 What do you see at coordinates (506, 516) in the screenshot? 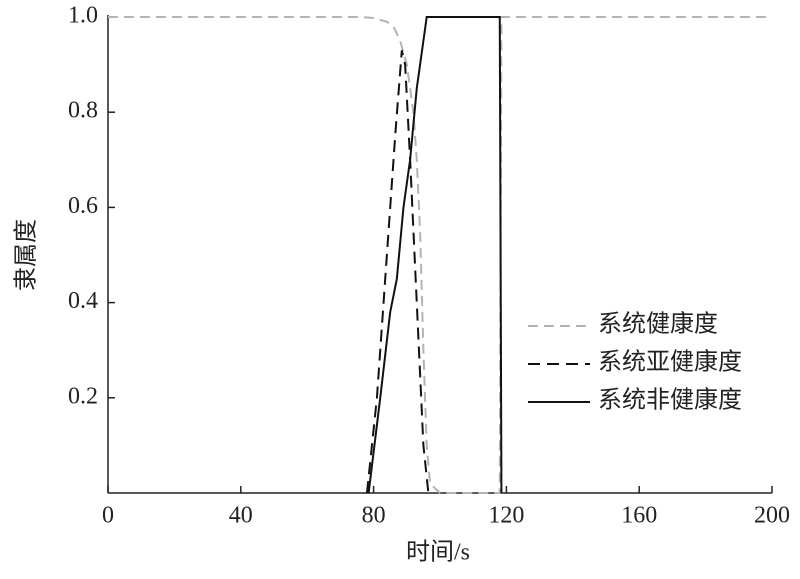
I see `x-tick-label: 120` at bounding box center [506, 516].